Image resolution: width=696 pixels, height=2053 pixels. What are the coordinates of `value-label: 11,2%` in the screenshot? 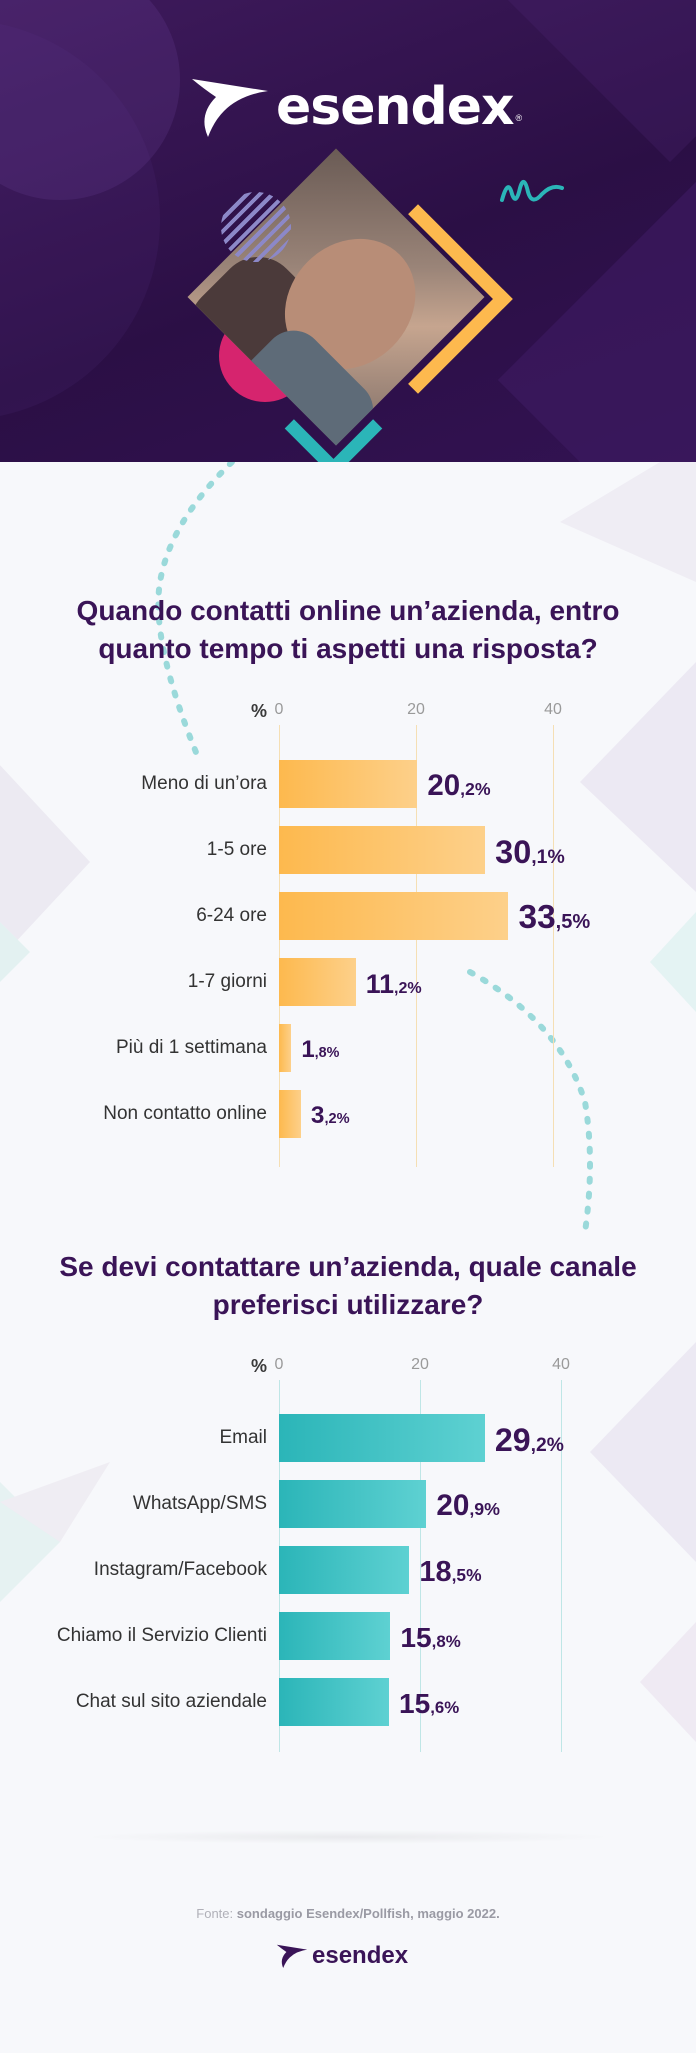 It's located at (394, 986).